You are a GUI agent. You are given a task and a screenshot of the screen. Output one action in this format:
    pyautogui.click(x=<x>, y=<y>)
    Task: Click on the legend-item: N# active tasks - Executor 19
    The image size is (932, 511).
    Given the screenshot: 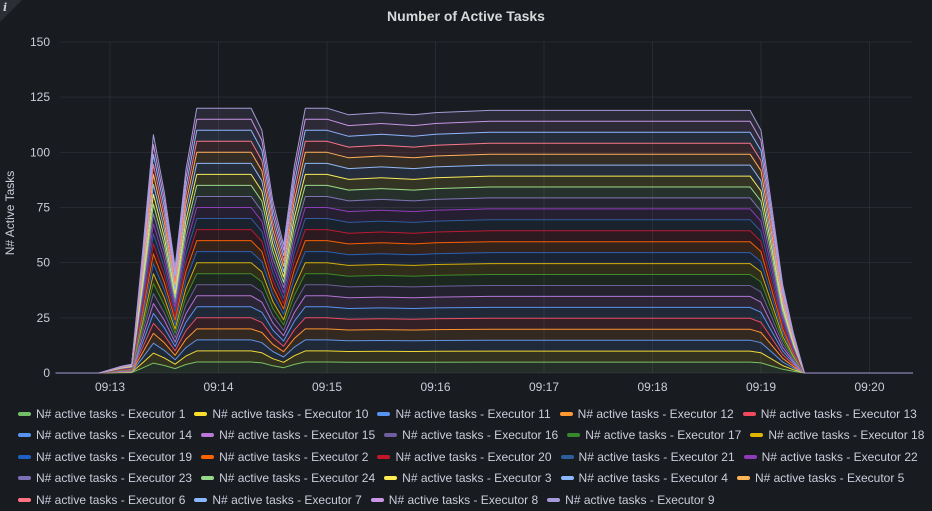 What is the action you would take?
    pyautogui.click(x=105, y=457)
    